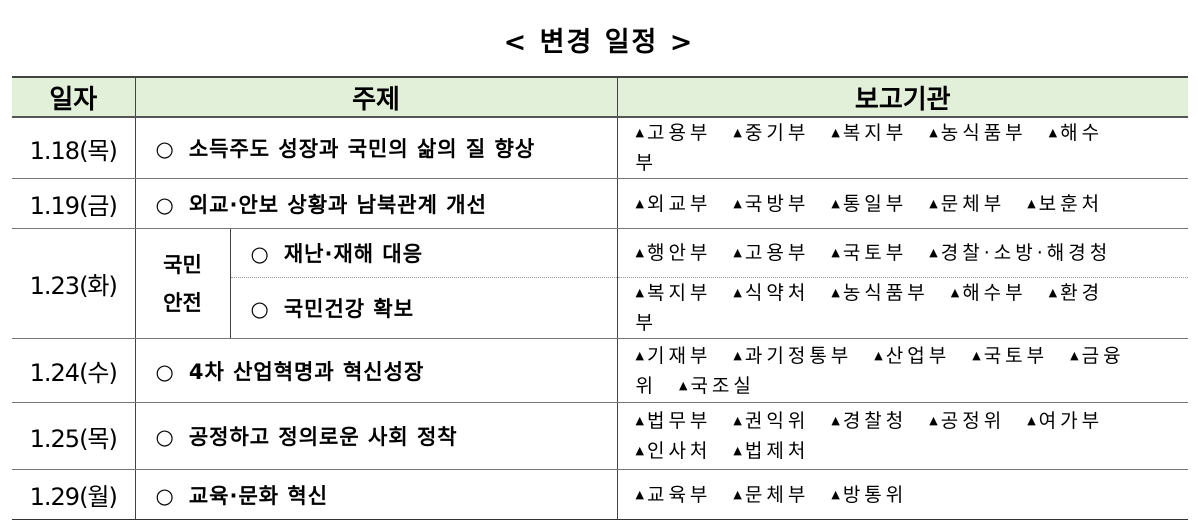 This screenshot has height=520, width=1198. I want to click on agency-item: ▲ 산업부, so click(912, 356).